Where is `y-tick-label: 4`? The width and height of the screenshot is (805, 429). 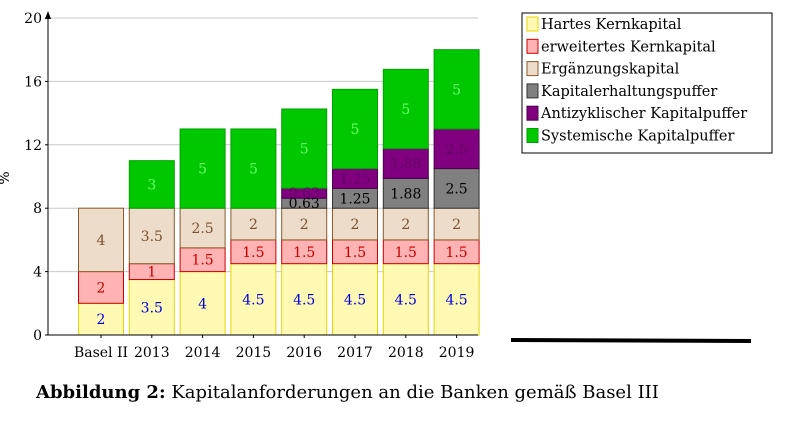 y-tick-label: 4 is located at coordinates (37, 273).